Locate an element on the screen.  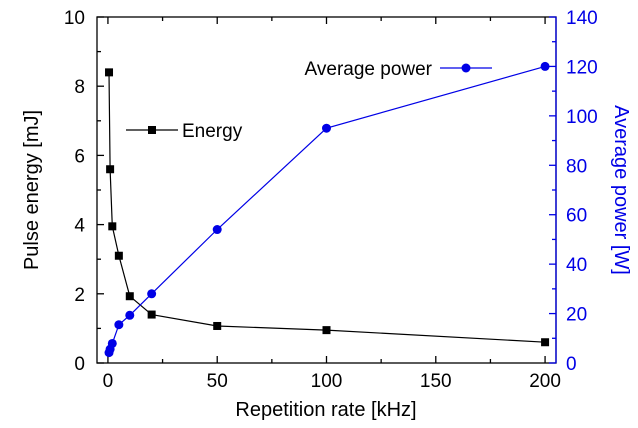
right-tick-label: 0 is located at coordinates (571, 364).